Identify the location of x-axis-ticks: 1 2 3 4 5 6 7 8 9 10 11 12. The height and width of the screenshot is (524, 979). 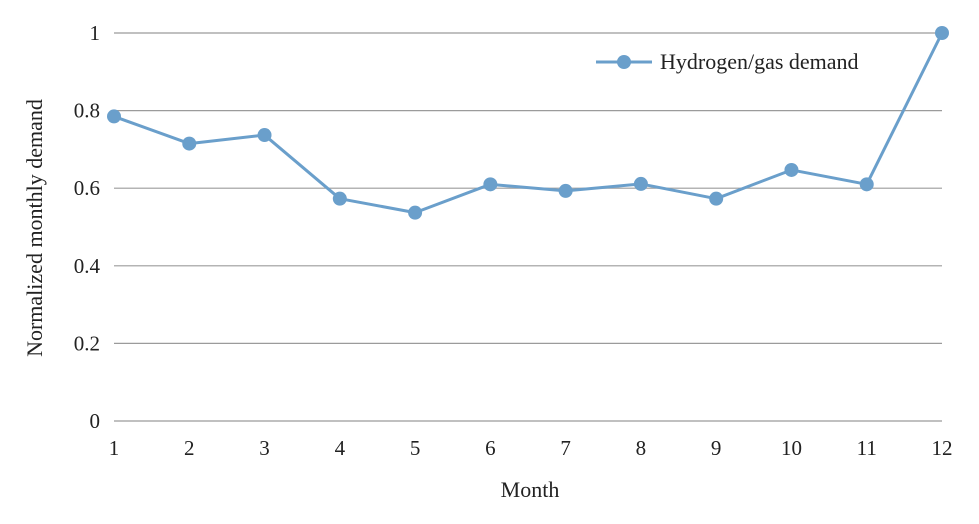
(531, 448).